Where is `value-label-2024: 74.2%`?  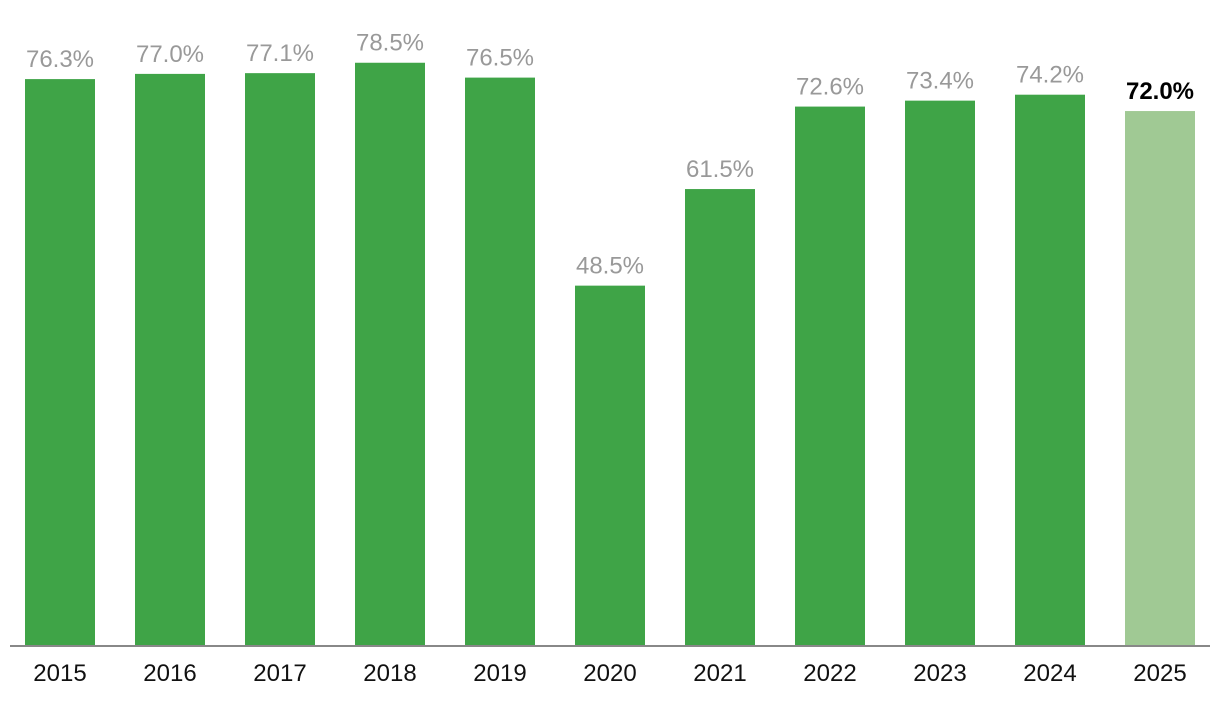
value-label-2024: 74.2% is located at coordinates (1050, 75).